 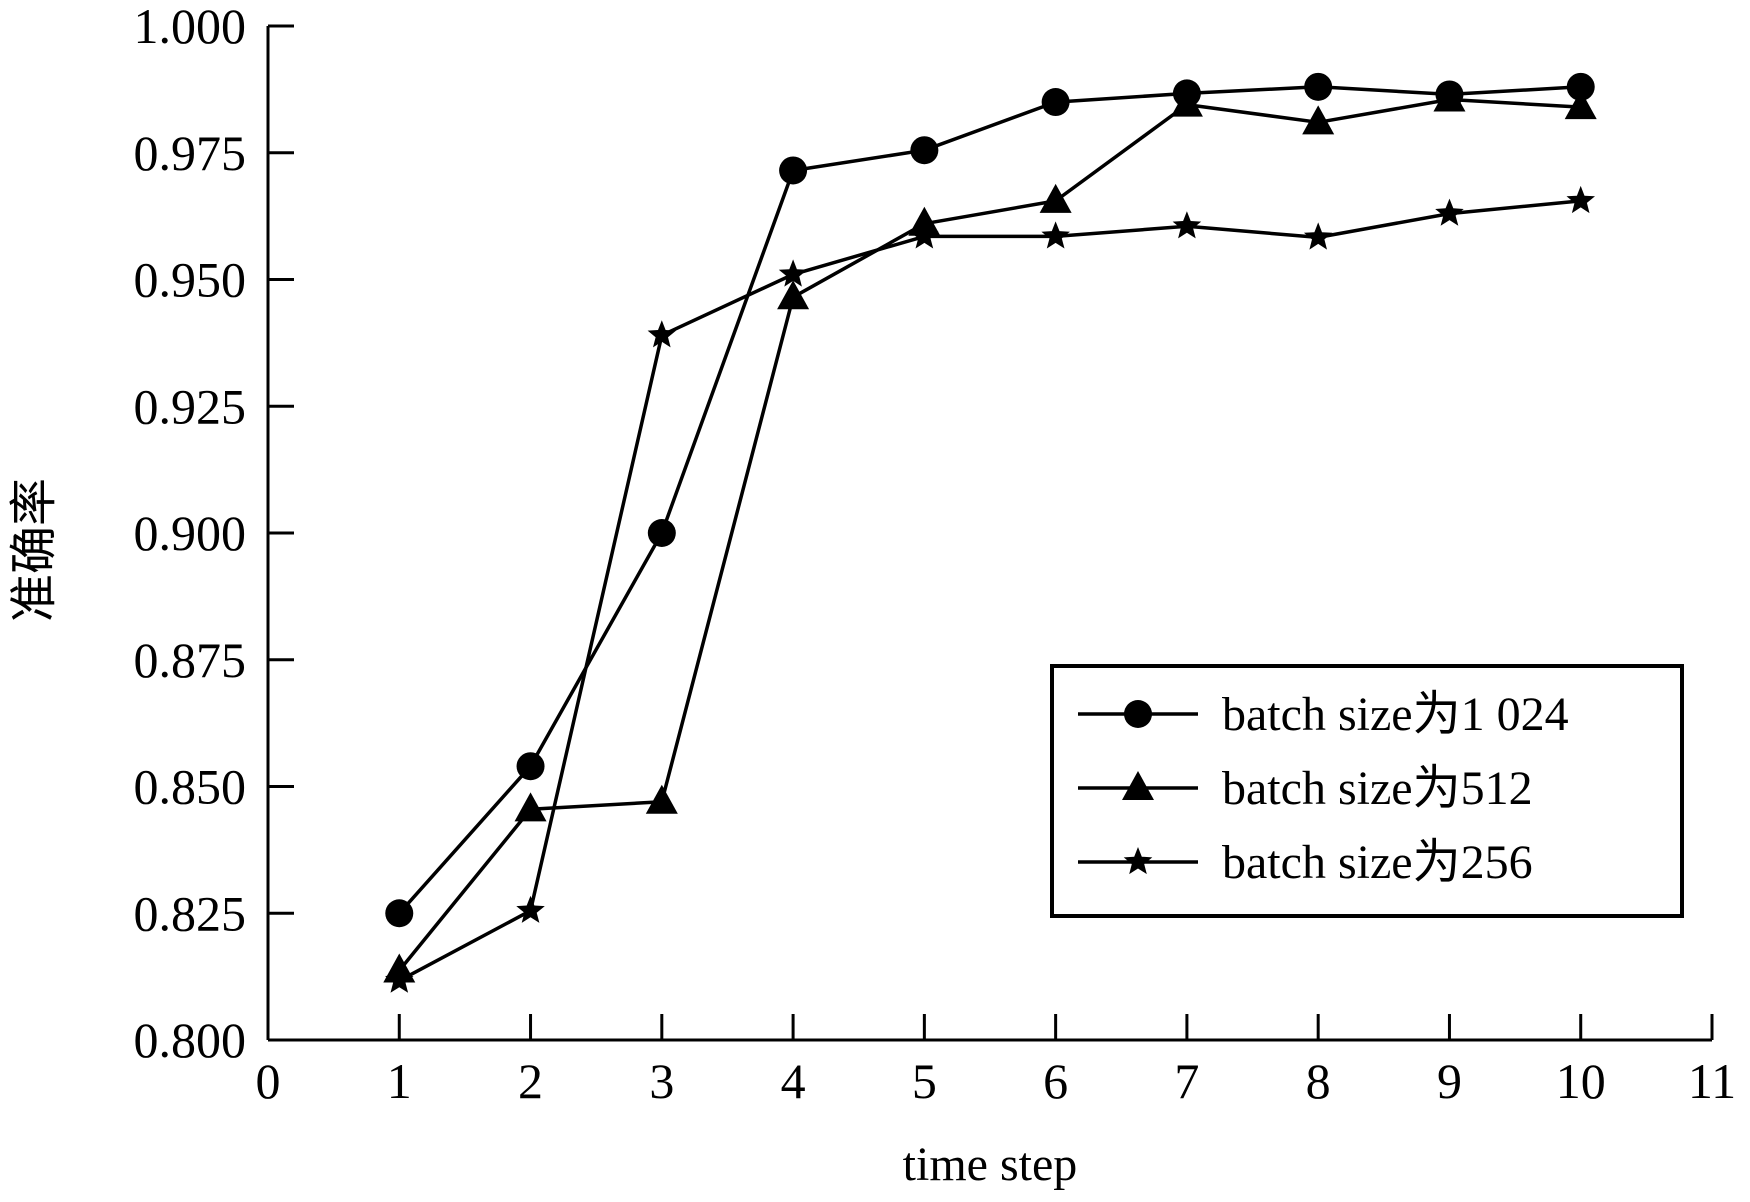 What do you see at coordinates (1186, 1081) in the screenshot?
I see `x-tick-label: 7` at bounding box center [1186, 1081].